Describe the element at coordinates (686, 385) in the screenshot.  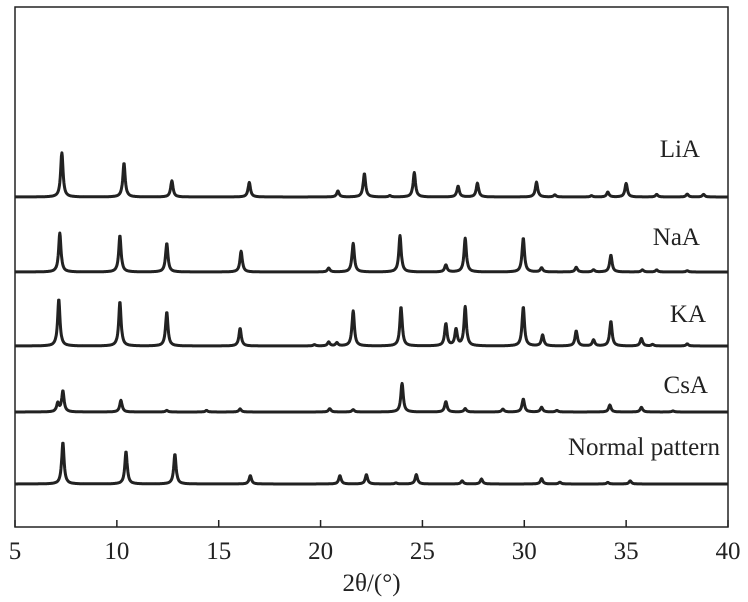
I see `series-label-csa: CsA` at that location.